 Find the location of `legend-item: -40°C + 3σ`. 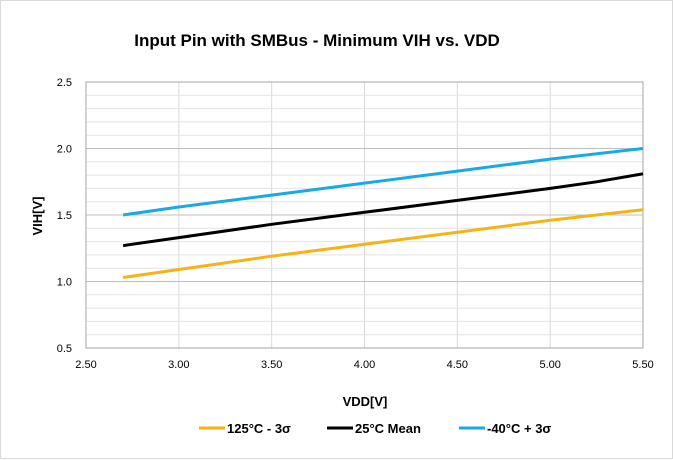

legend-item: -40°C + 3σ is located at coordinates (505, 428).